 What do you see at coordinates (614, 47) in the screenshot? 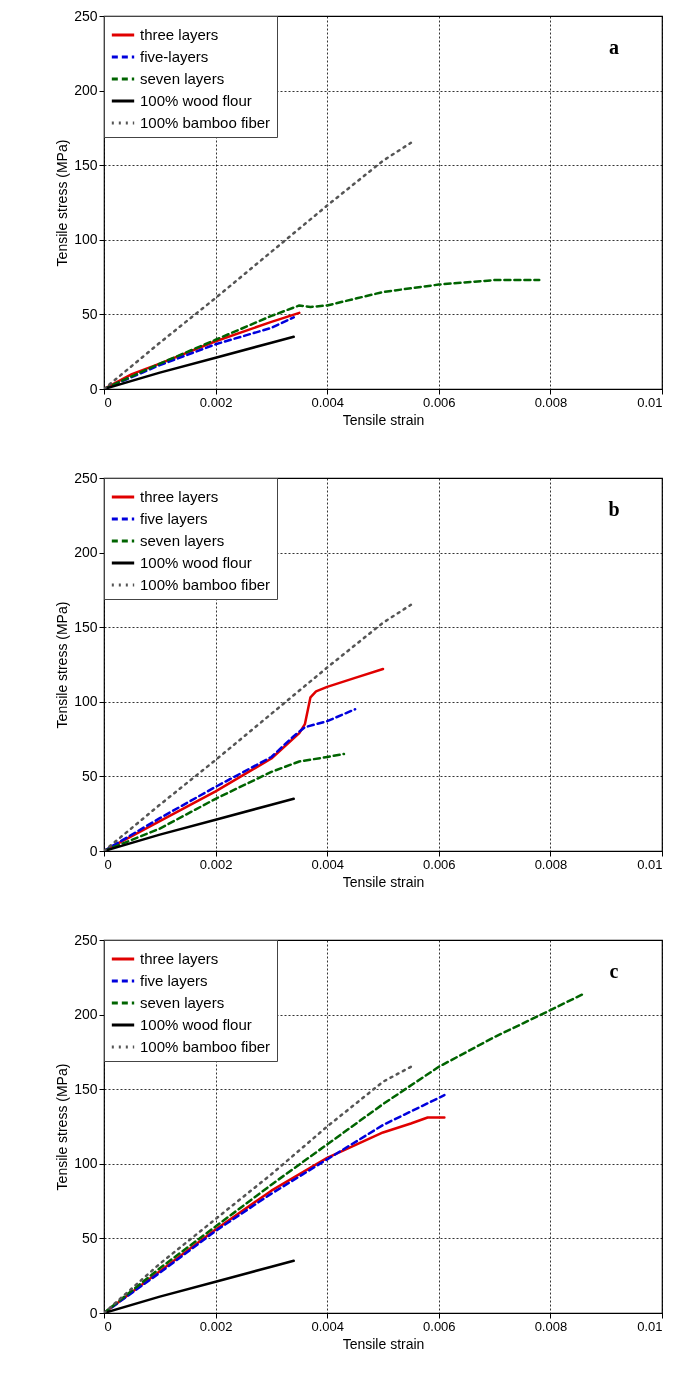
I see `annotation: a` at bounding box center [614, 47].